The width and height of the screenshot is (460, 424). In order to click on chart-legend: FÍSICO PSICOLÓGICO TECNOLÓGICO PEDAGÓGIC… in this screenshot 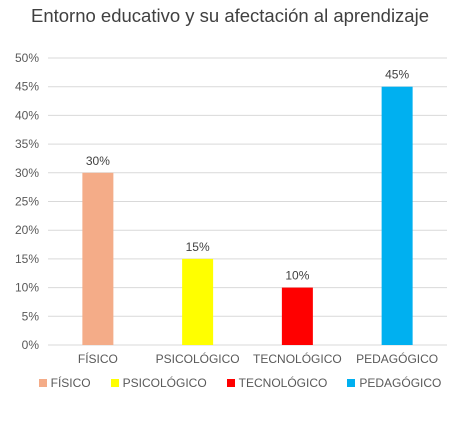, I will do `click(239, 383)`.